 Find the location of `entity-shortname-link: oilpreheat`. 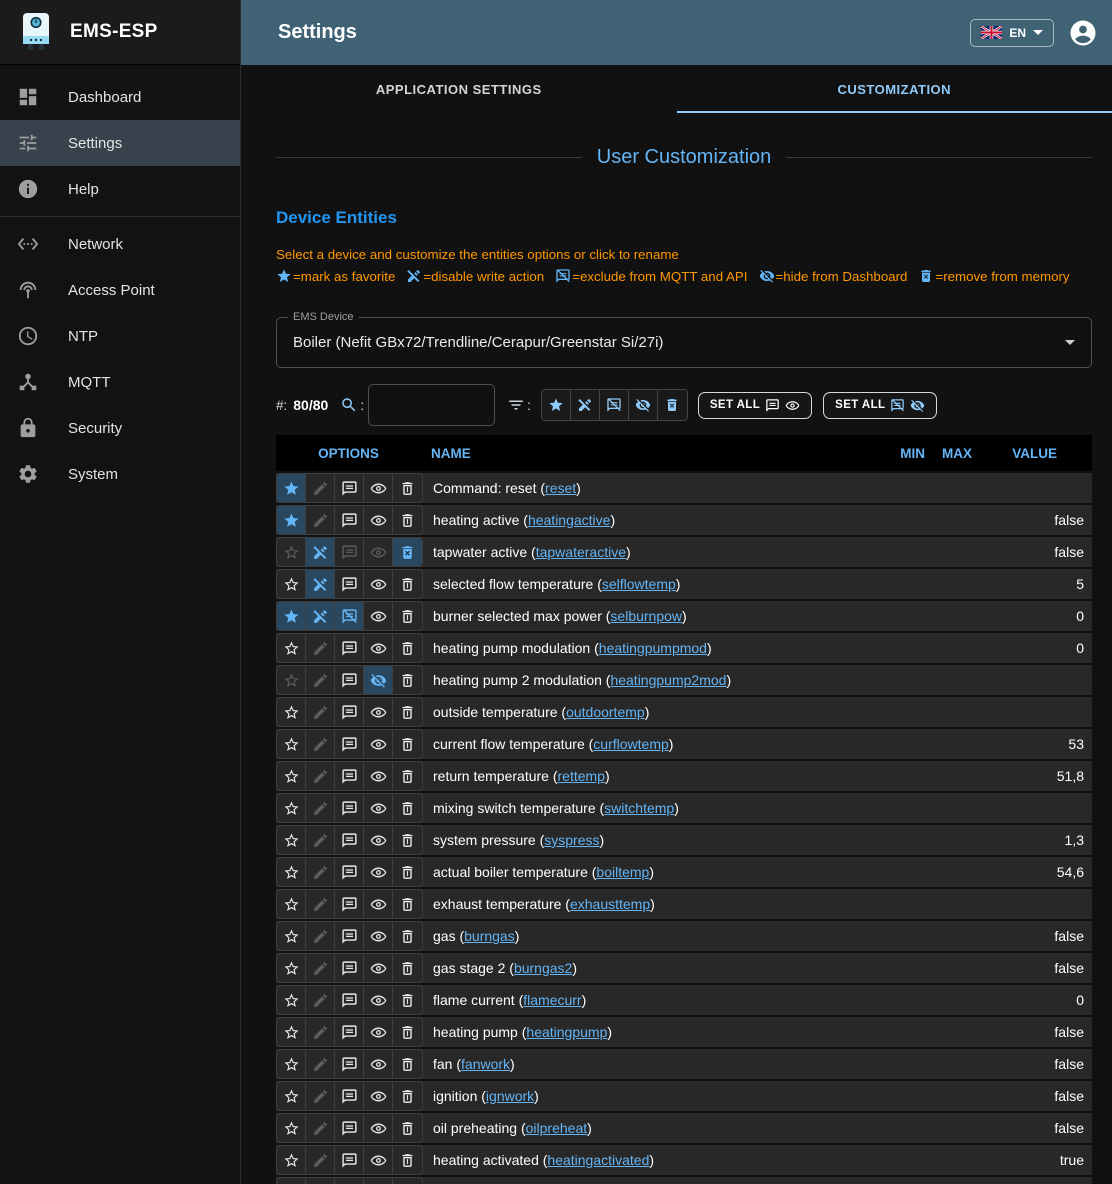

entity-shortname-link: oilpreheat is located at coordinates (556, 1128).